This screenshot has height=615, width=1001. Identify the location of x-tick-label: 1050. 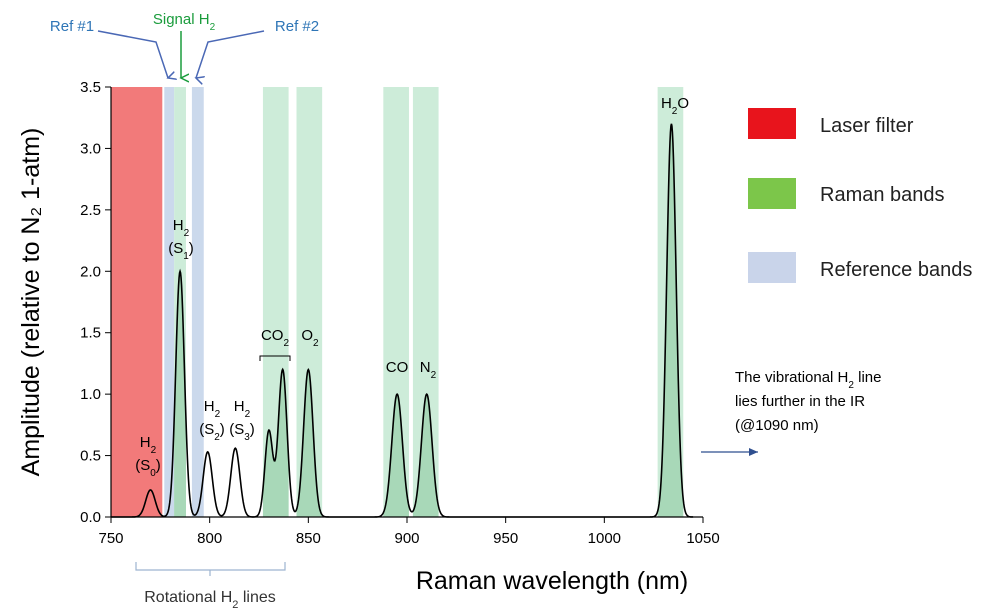
(702, 538).